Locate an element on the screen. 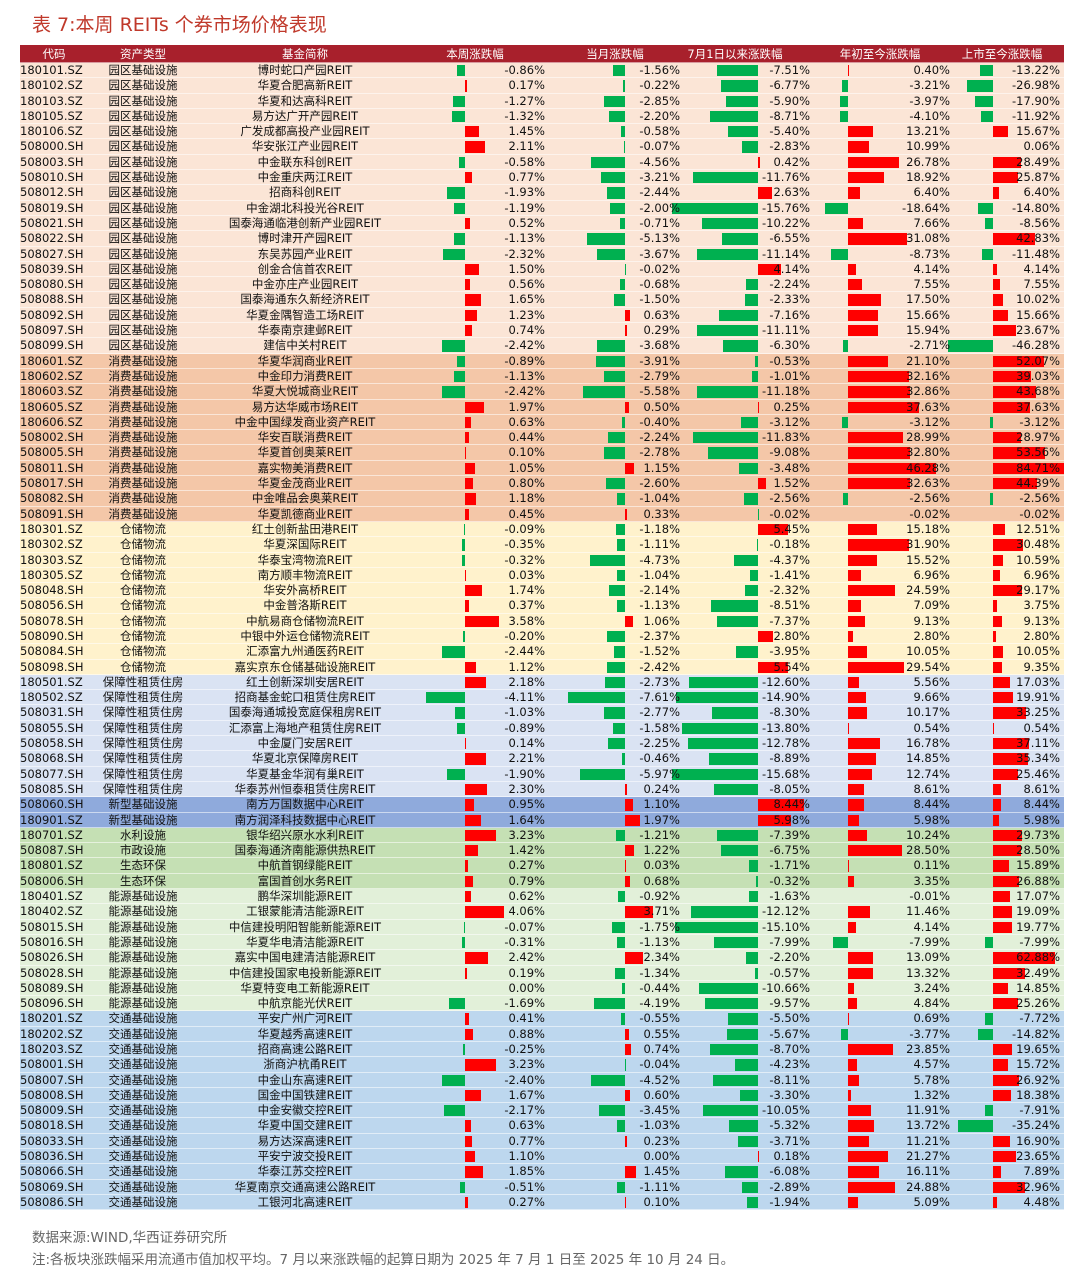 This screenshot has height=1274, width=1080. fund-code: 508091.SH is located at coordinates (52, 513).